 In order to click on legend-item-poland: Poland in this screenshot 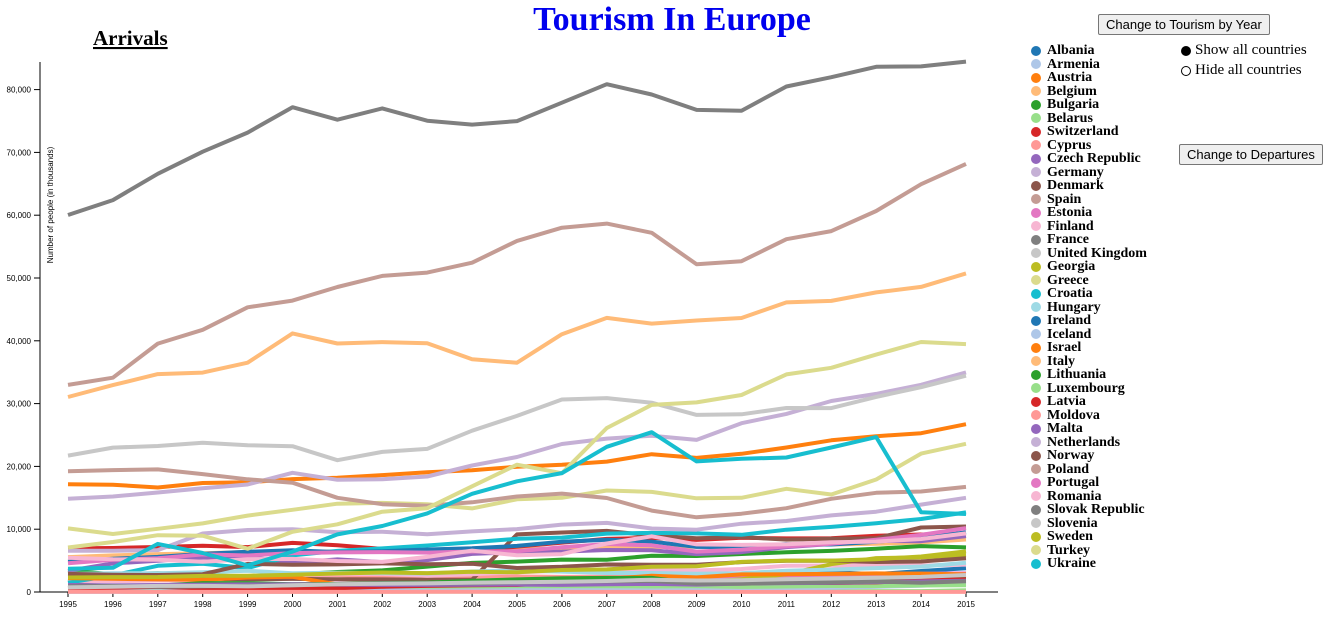, I will do `click(1060, 469)`.